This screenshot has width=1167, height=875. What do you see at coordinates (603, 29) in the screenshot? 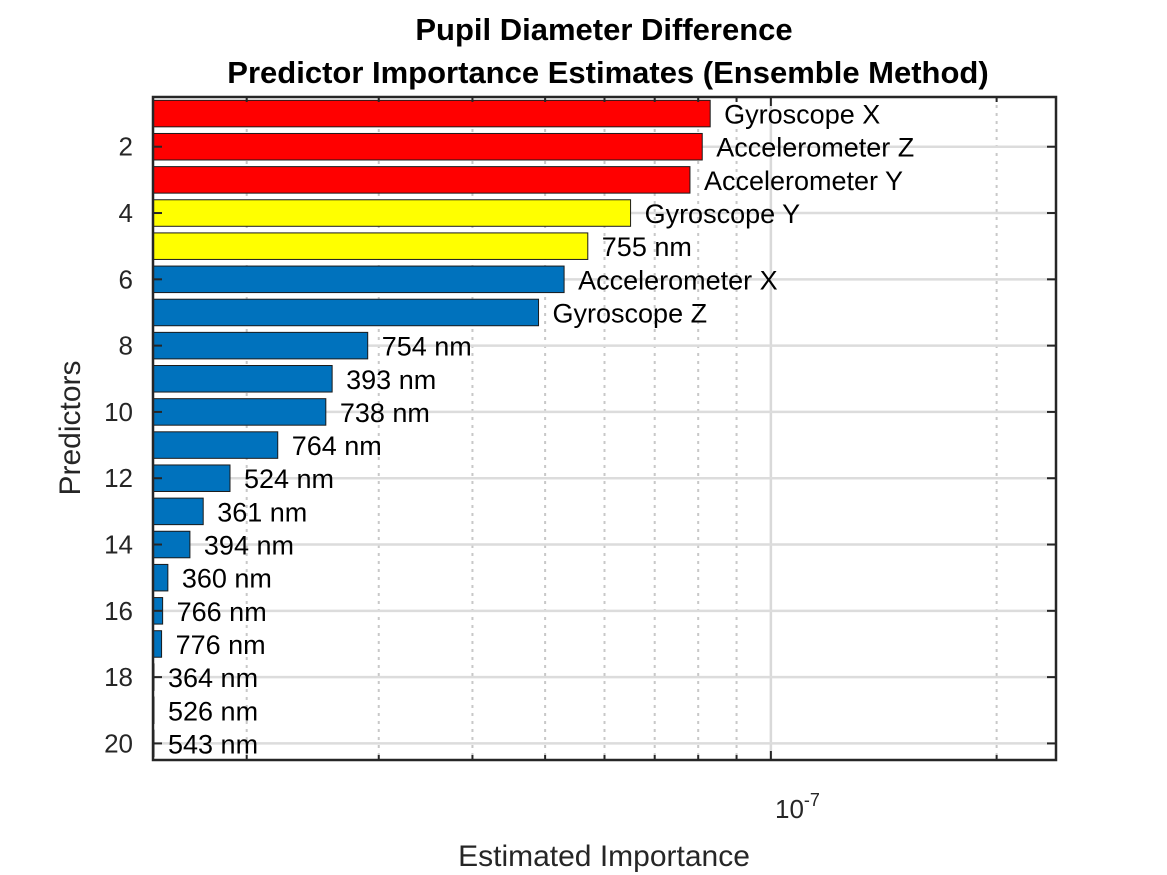
I see `chart-title-line-1: Pupil Diameter Difference` at bounding box center [603, 29].